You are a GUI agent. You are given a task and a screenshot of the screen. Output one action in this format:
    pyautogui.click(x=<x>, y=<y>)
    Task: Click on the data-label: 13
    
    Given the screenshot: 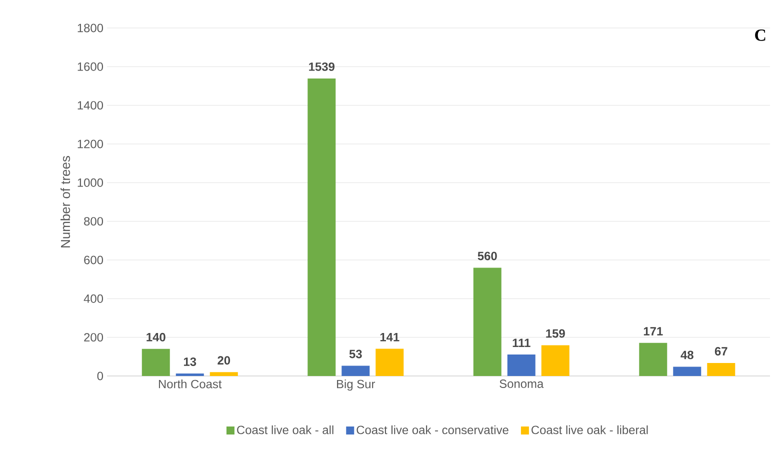 What is the action you would take?
    pyautogui.click(x=190, y=361)
    